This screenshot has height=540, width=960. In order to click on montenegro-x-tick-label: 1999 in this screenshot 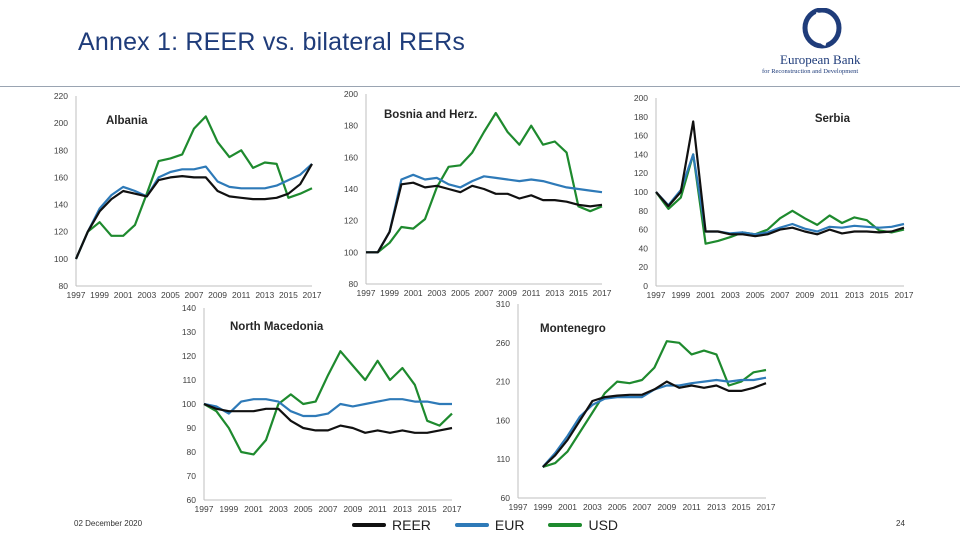, I will do `click(542, 507)`.